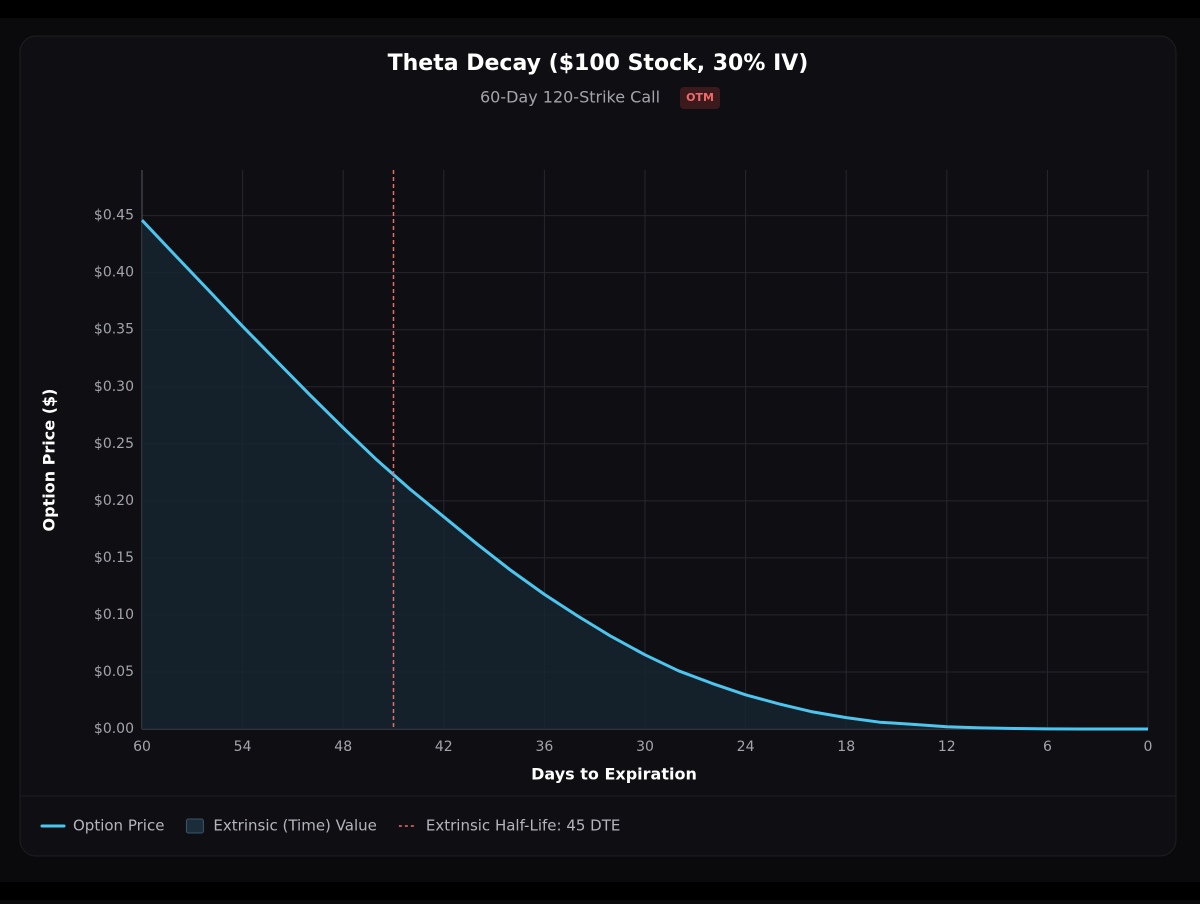 The image size is (1200, 904). What do you see at coordinates (114, 729) in the screenshot?
I see `y-tick-label: $0.00` at bounding box center [114, 729].